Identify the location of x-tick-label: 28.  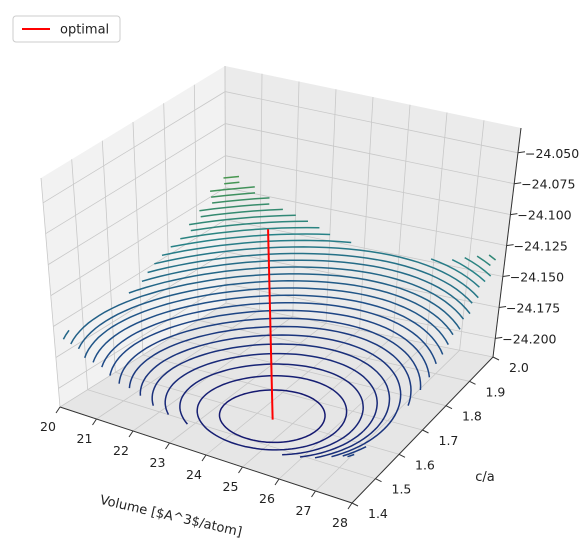
(340, 522).